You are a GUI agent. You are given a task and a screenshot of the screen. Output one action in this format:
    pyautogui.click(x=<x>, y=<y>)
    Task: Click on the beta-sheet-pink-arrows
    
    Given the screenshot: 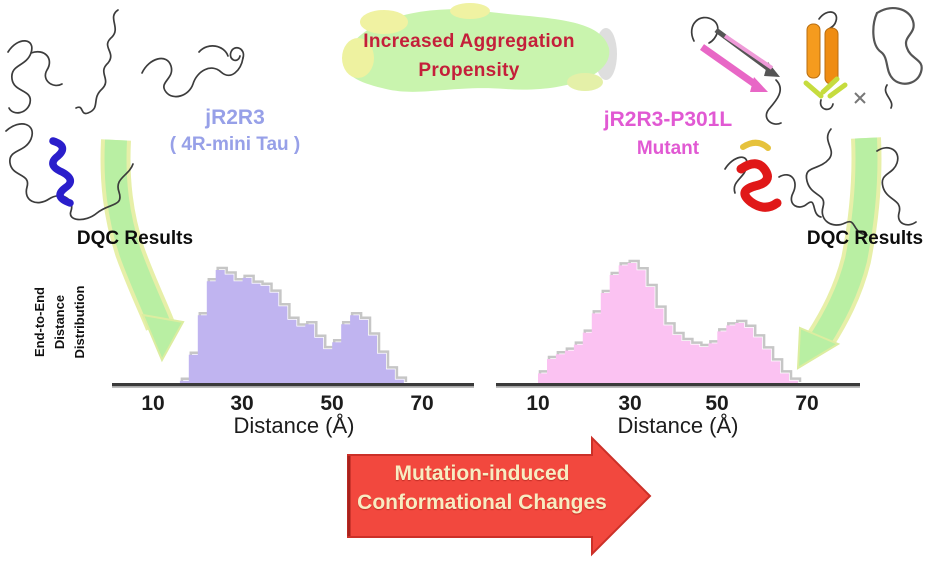 What is the action you would take?
    pyautogui.click(x=736, y=70)
    